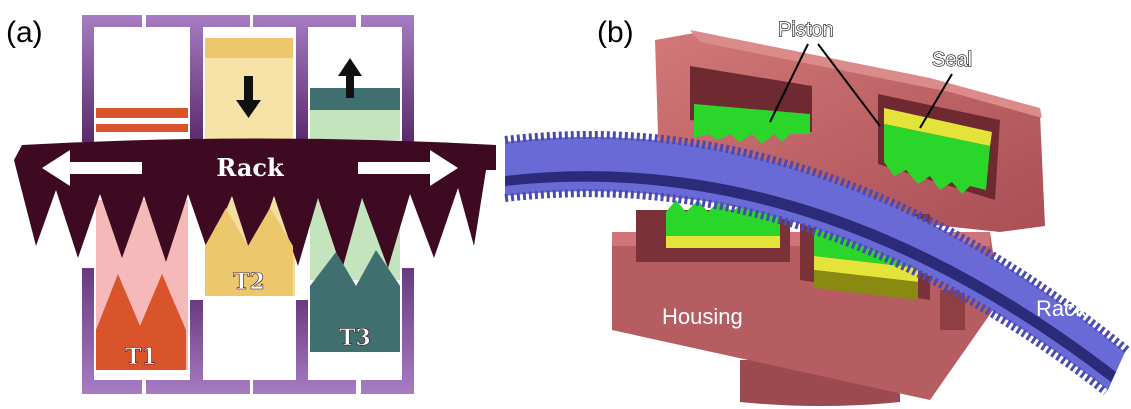 This screenshot has height=409, width=1131. Describe the element at coordinates (92, 168) in the screenshot. I see `arrow-left-icon` at that location.